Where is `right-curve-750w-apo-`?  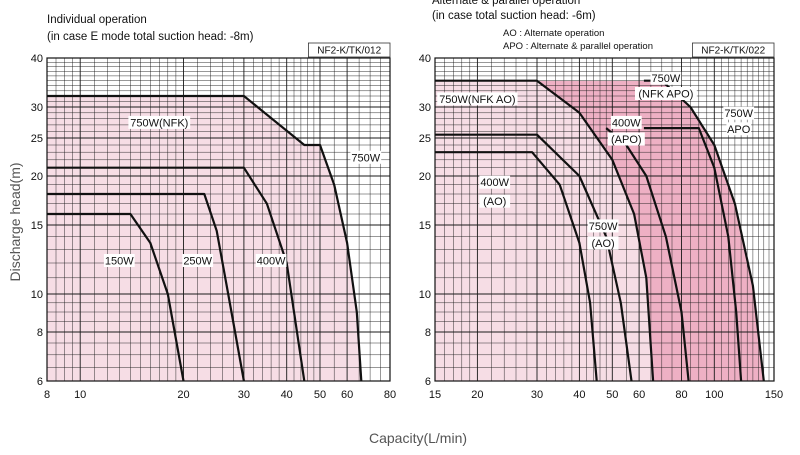 right-curve-750w-apo- is located at coordinates (693, 254).